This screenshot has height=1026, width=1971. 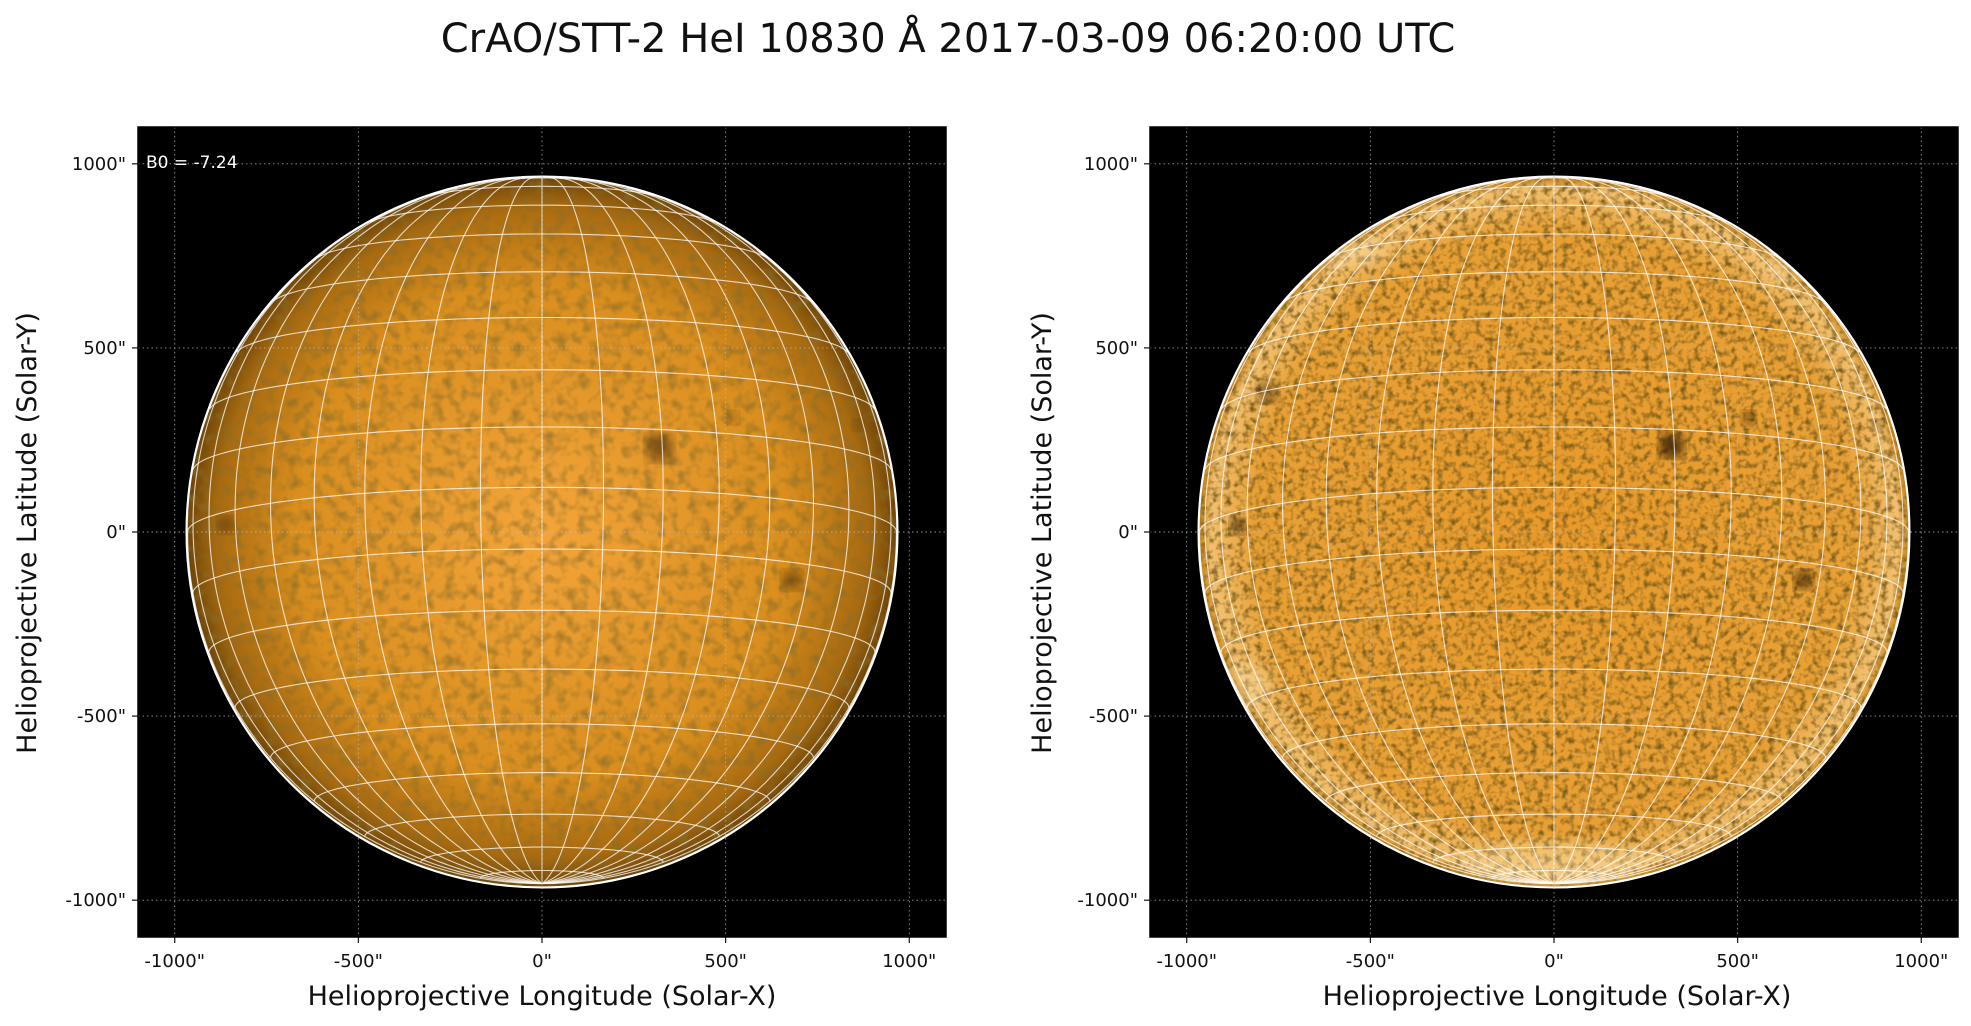 What do you see at coordinates (192, 163) in the screenshot?
I see `left-b0-annotation: B0 = -7.24` at bounding box center [192, 163].